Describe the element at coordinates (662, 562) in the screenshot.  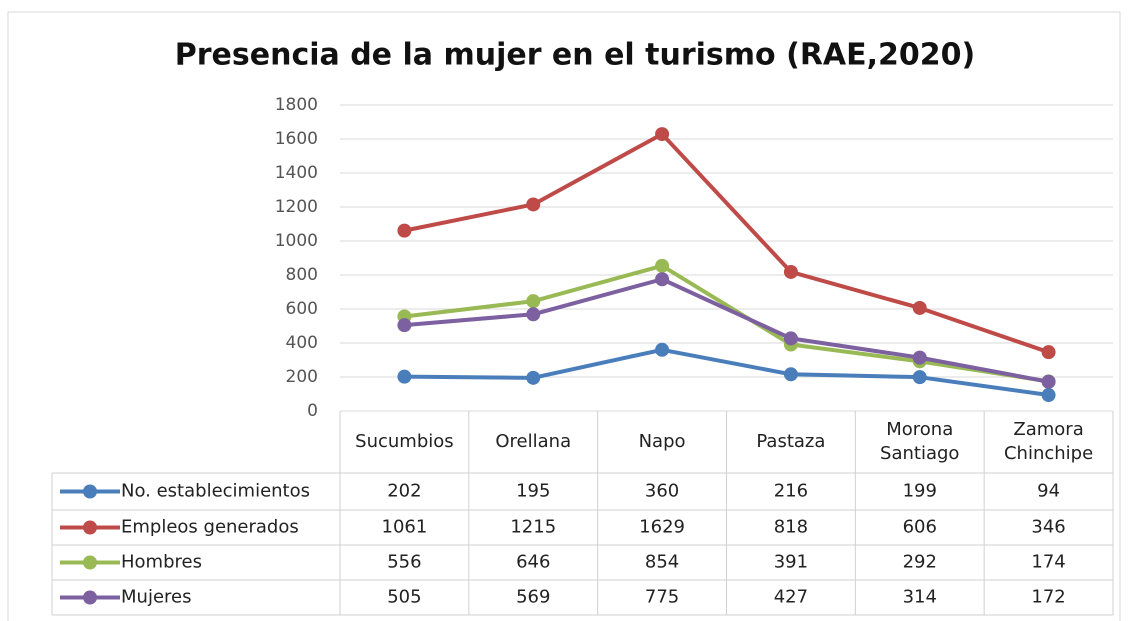
I see `table-value: 854` at that location.